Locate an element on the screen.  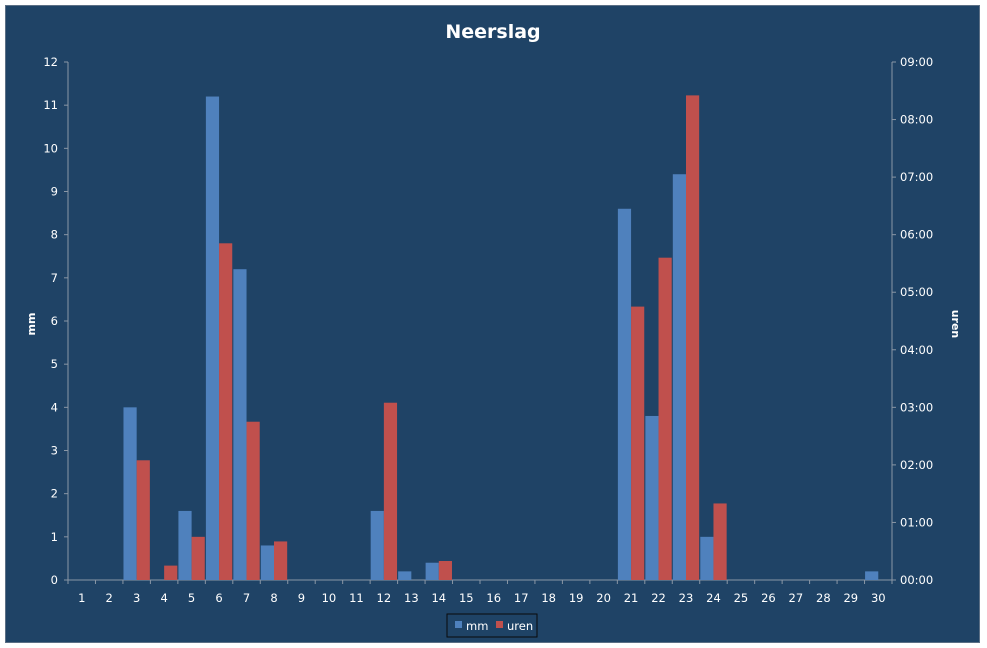
x-tick-label: 22 is located at coordinates (658, 598).